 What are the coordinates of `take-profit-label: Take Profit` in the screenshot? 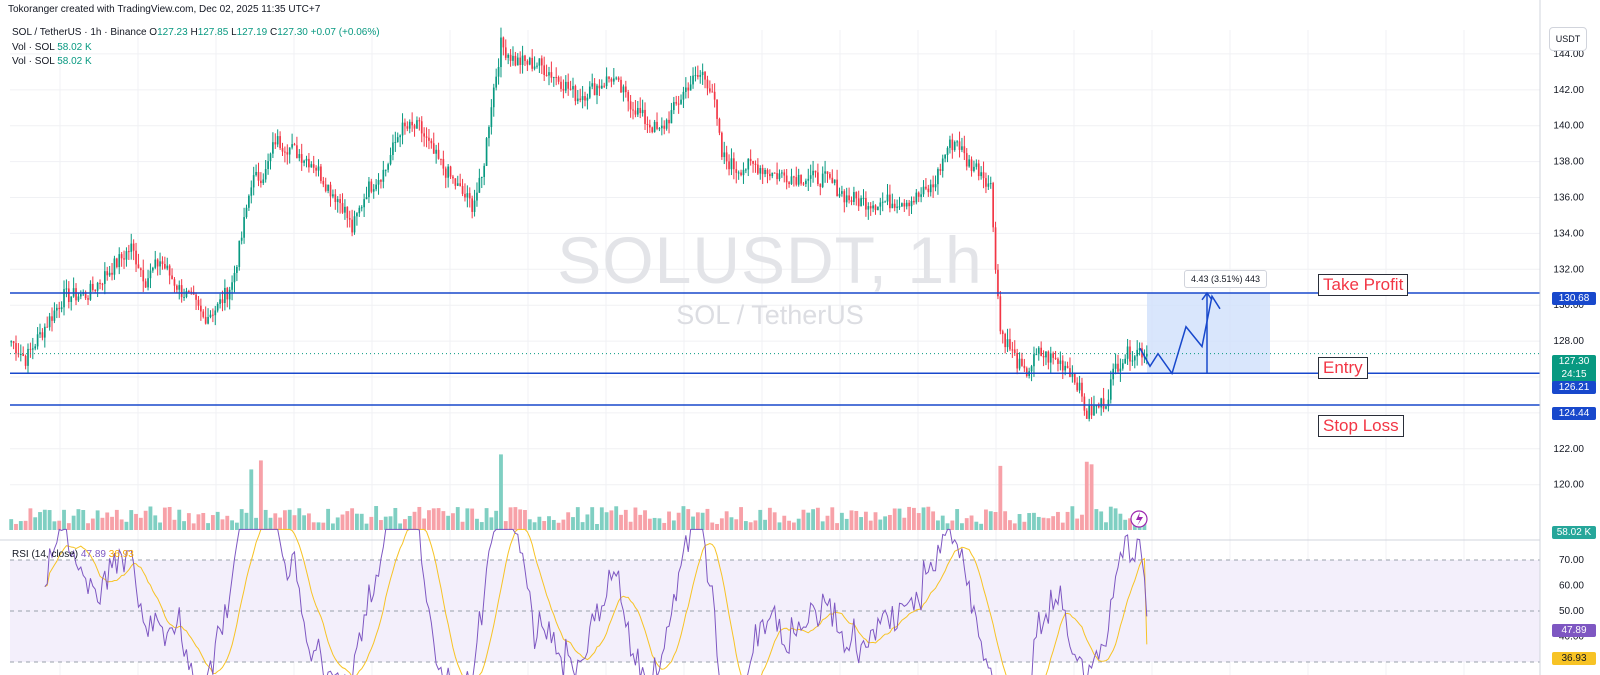 It's located at (1363, 285).